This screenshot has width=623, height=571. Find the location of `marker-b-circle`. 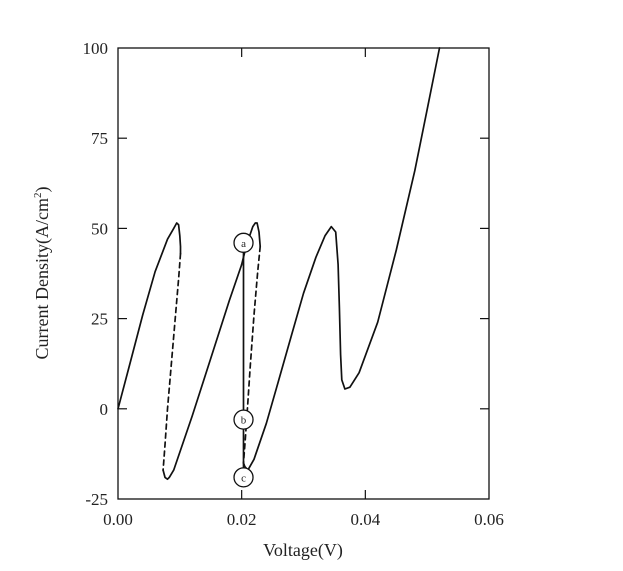

marker-b-circle is located at coordinates (243, 419).